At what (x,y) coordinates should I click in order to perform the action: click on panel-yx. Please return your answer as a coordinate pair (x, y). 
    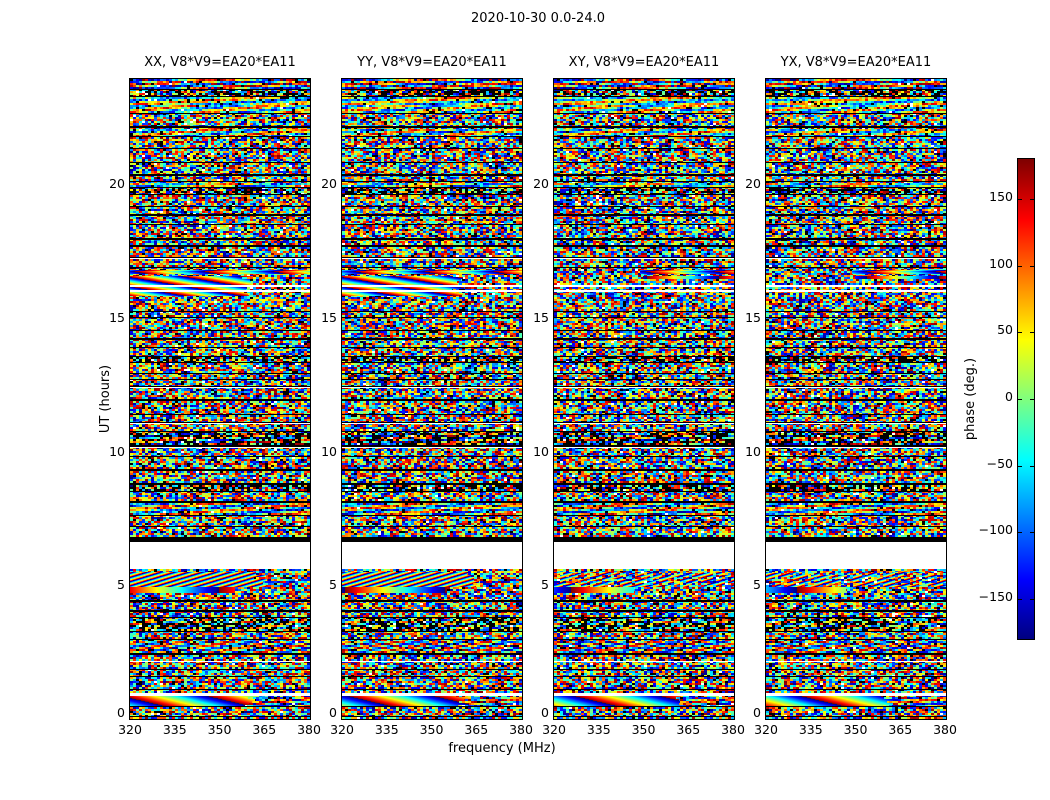
    Looking at the image, I should click on (856, 399).